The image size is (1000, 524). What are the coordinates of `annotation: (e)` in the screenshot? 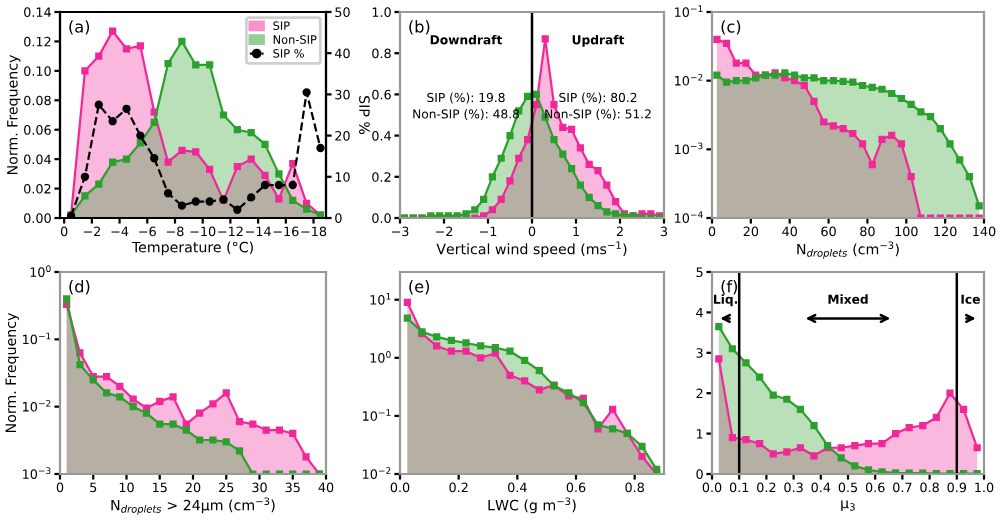 It's located at (419, 287).